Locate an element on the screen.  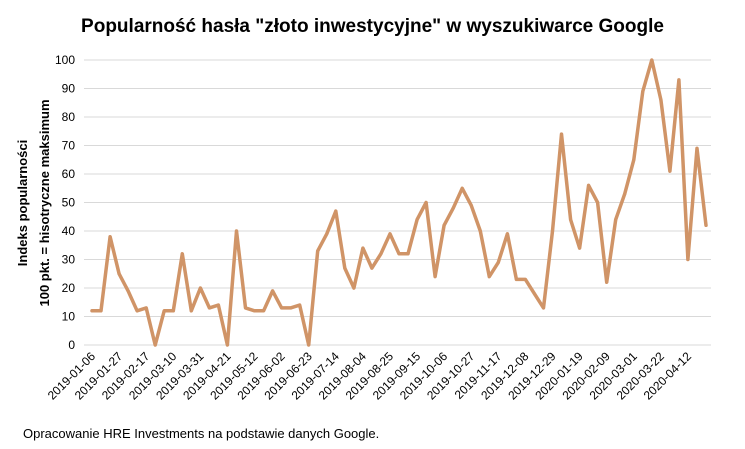
y-tick-label: 0 is located at coordinates (71, 345).